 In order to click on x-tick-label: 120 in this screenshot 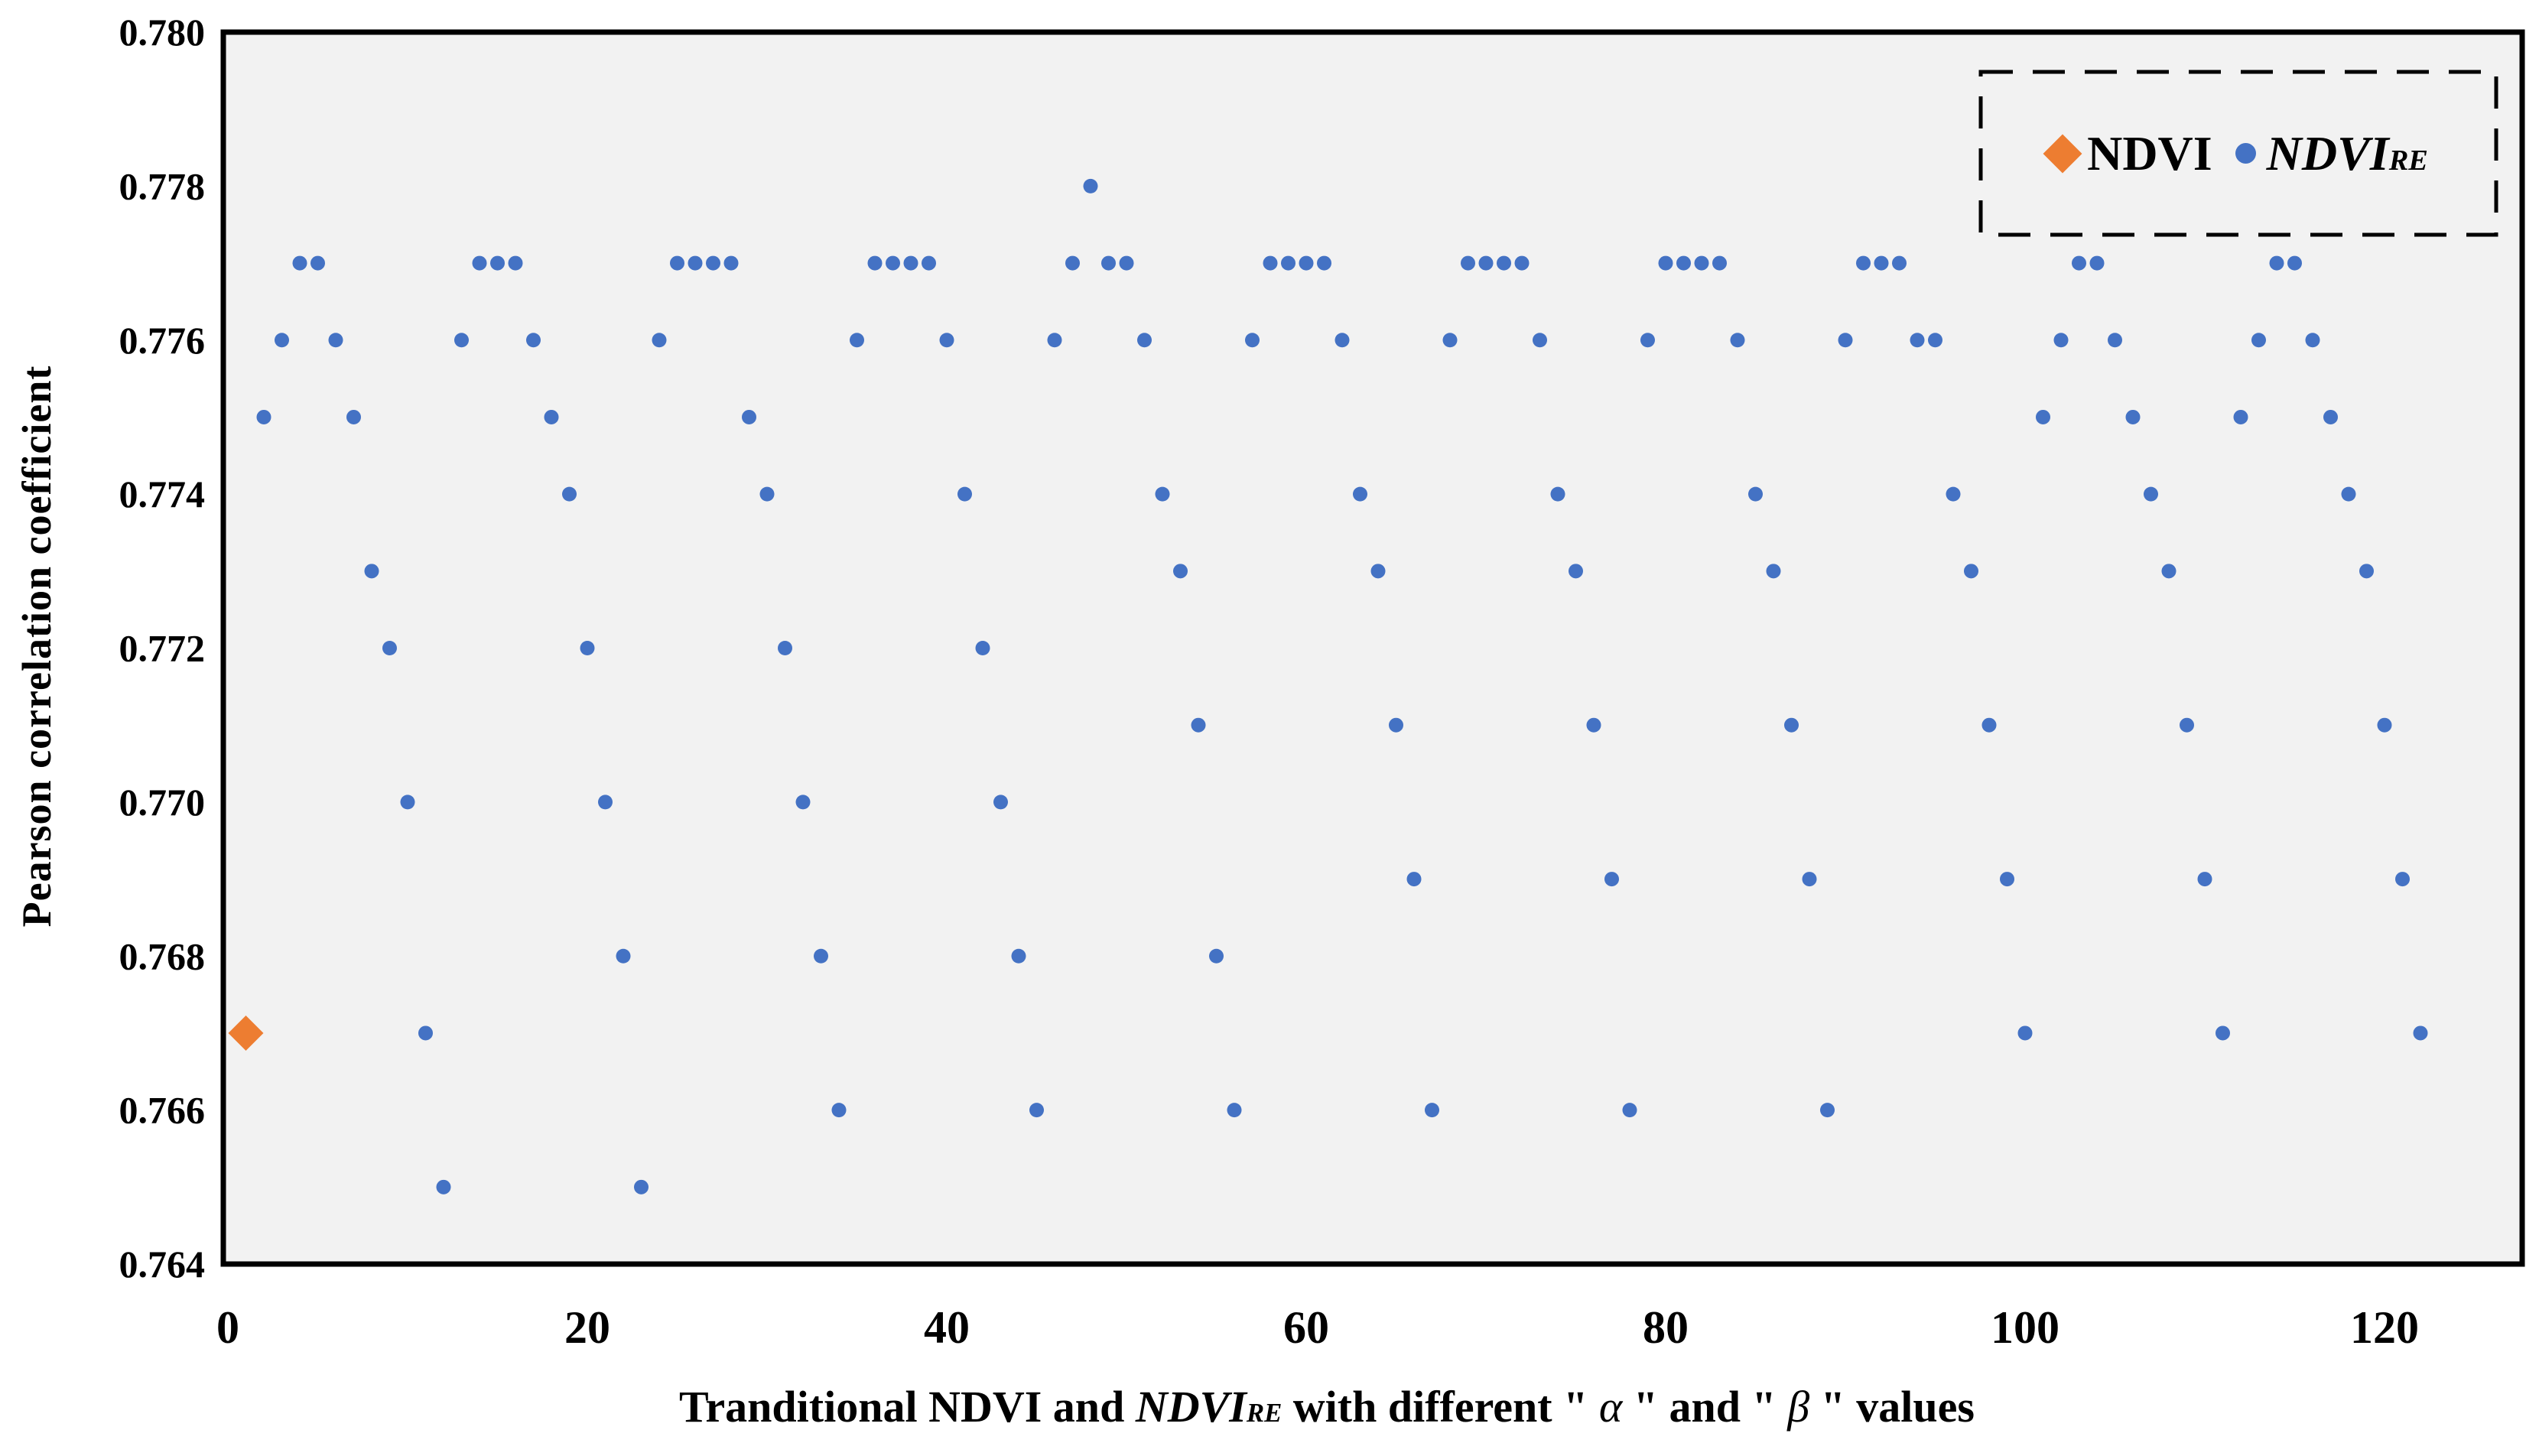, I will do `click(2384, 1327)`.